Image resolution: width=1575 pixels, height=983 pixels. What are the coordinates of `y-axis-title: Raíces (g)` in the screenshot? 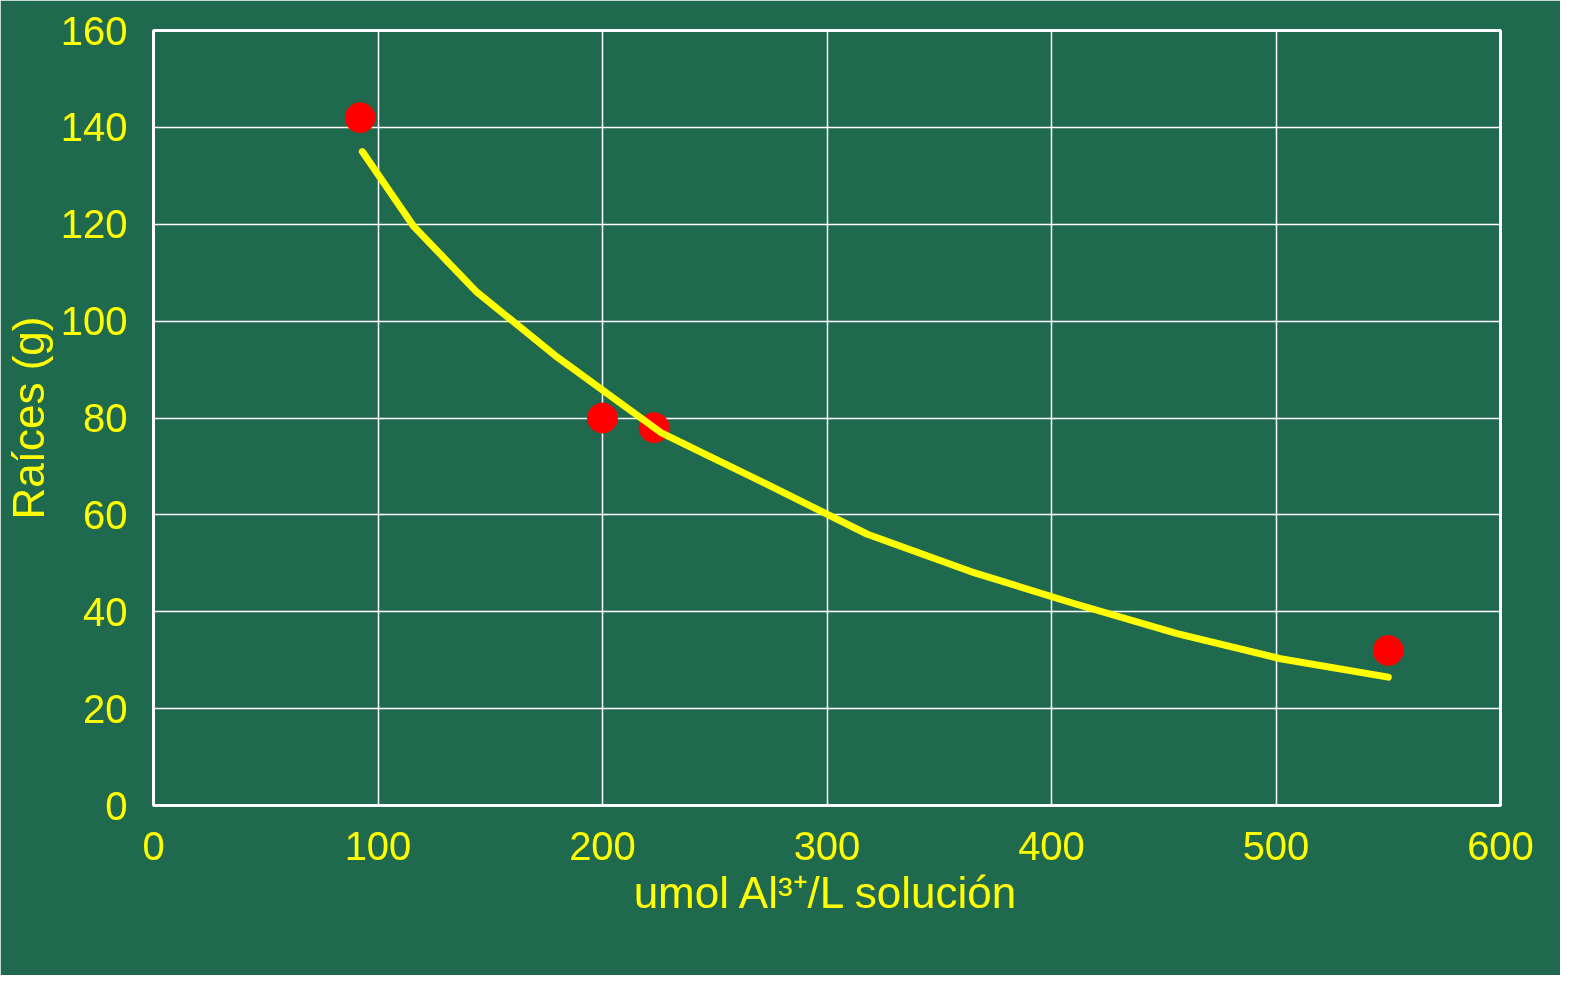 It's located at (28, 418).